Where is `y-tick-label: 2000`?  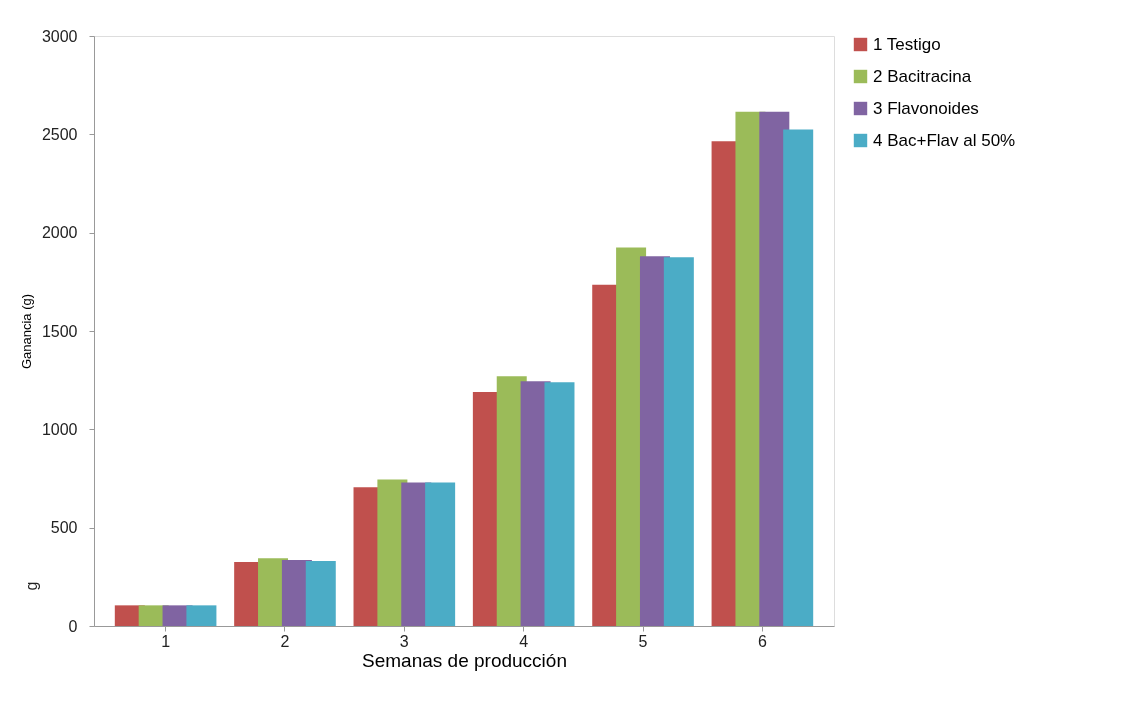
y-tick-label: 2000 is located at coordinates (59, 233).